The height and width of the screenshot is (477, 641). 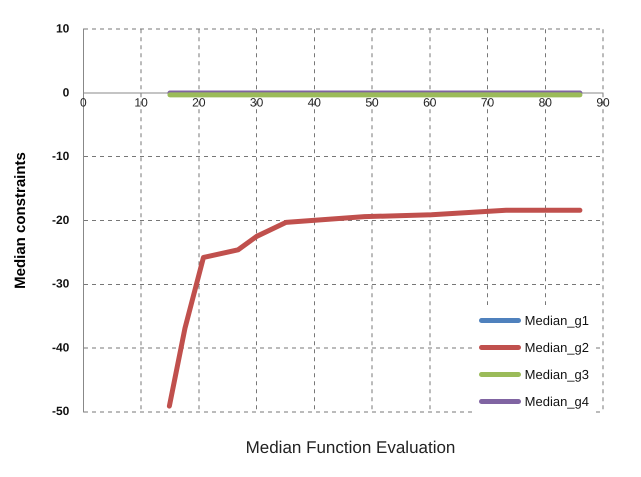 What do you see at coordinates (315, 102) in the screenshot?
I see `x-tick-label: 40` at bounding box center [315, 102].